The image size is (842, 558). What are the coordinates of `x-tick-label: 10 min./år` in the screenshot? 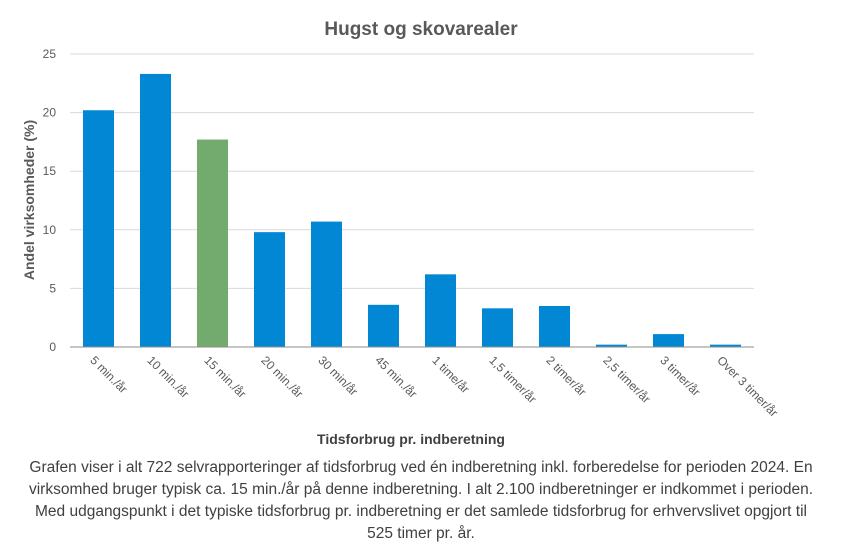 It's located at (168, 377).